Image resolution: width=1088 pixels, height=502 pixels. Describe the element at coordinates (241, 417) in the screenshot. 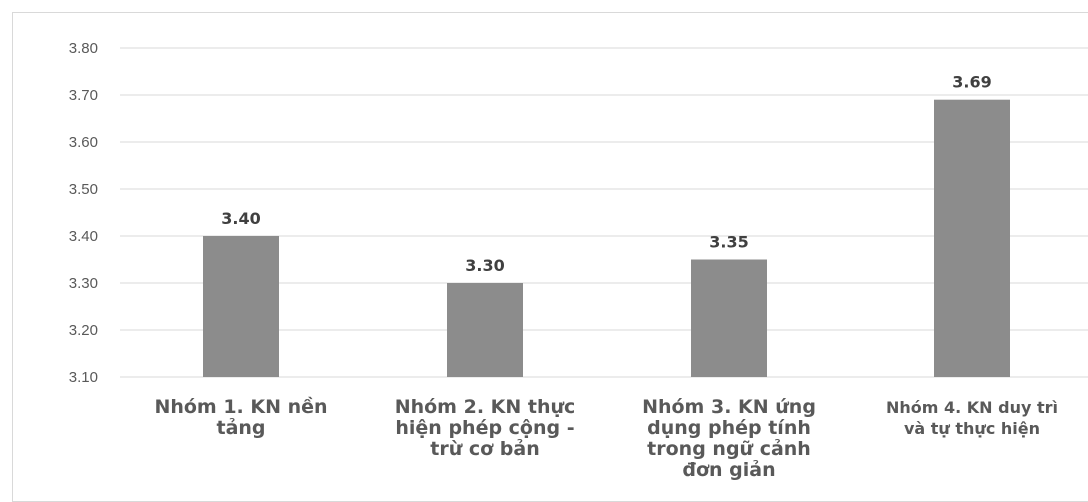

I see `x-category-label: Nhóm 1. KN nền tảng` at that location.